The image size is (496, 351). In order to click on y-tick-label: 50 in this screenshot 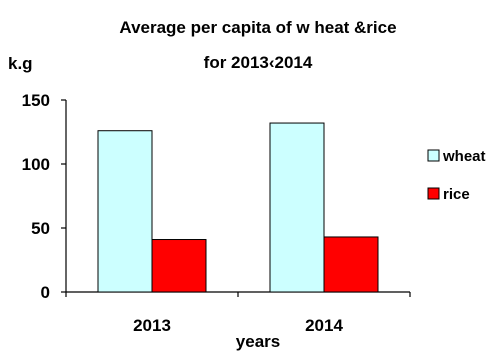, I will do `click(40, 228)`.